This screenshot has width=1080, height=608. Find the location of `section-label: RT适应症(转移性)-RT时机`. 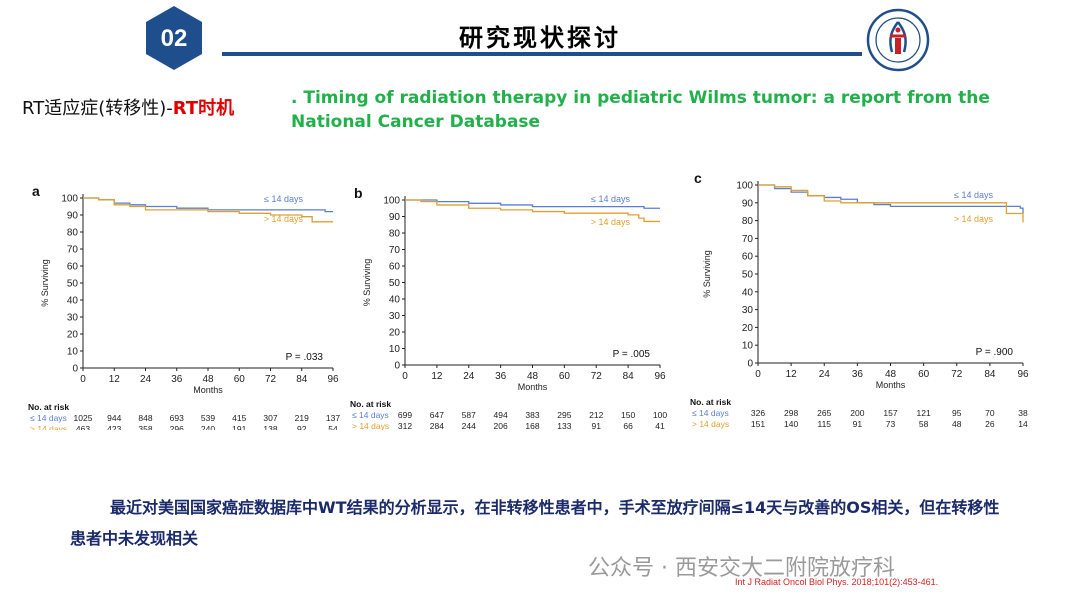

section-label: RT适应症(转移性)-RT时机 is located at coordinates (128, 107).